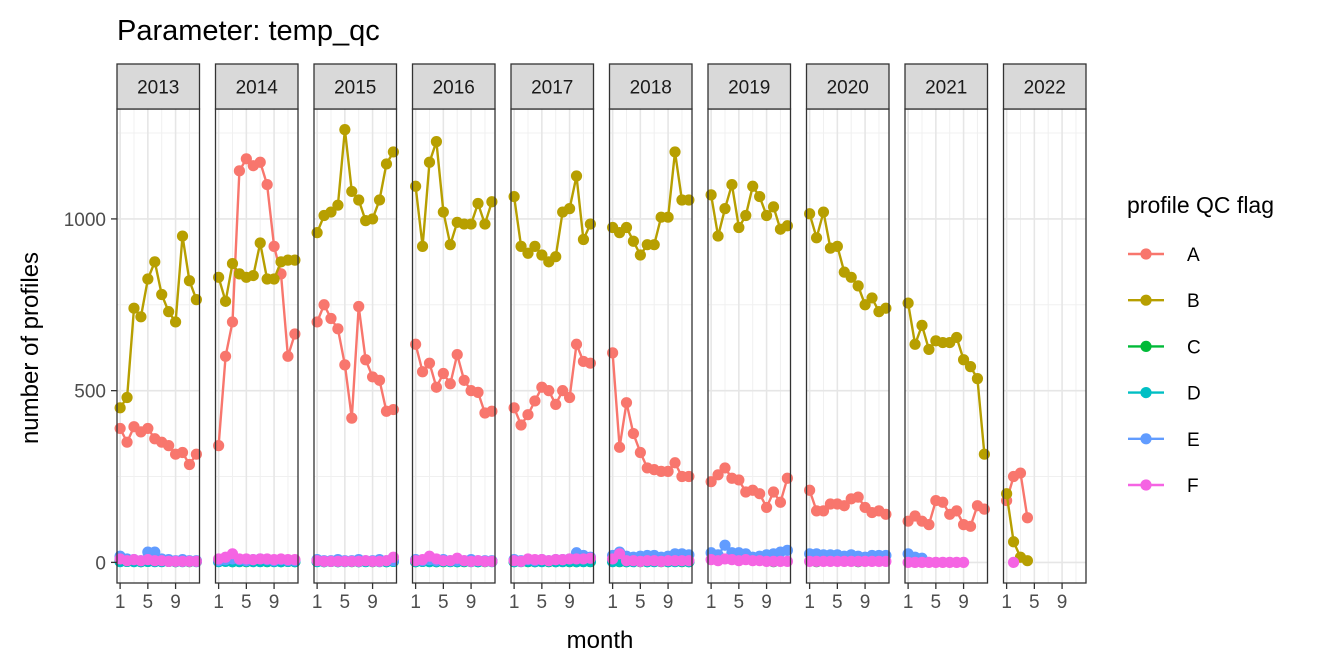 This screenshot has width=1344, height=672. I want to click on chart-title: Parameter: temp_qc, so click(248, 31).